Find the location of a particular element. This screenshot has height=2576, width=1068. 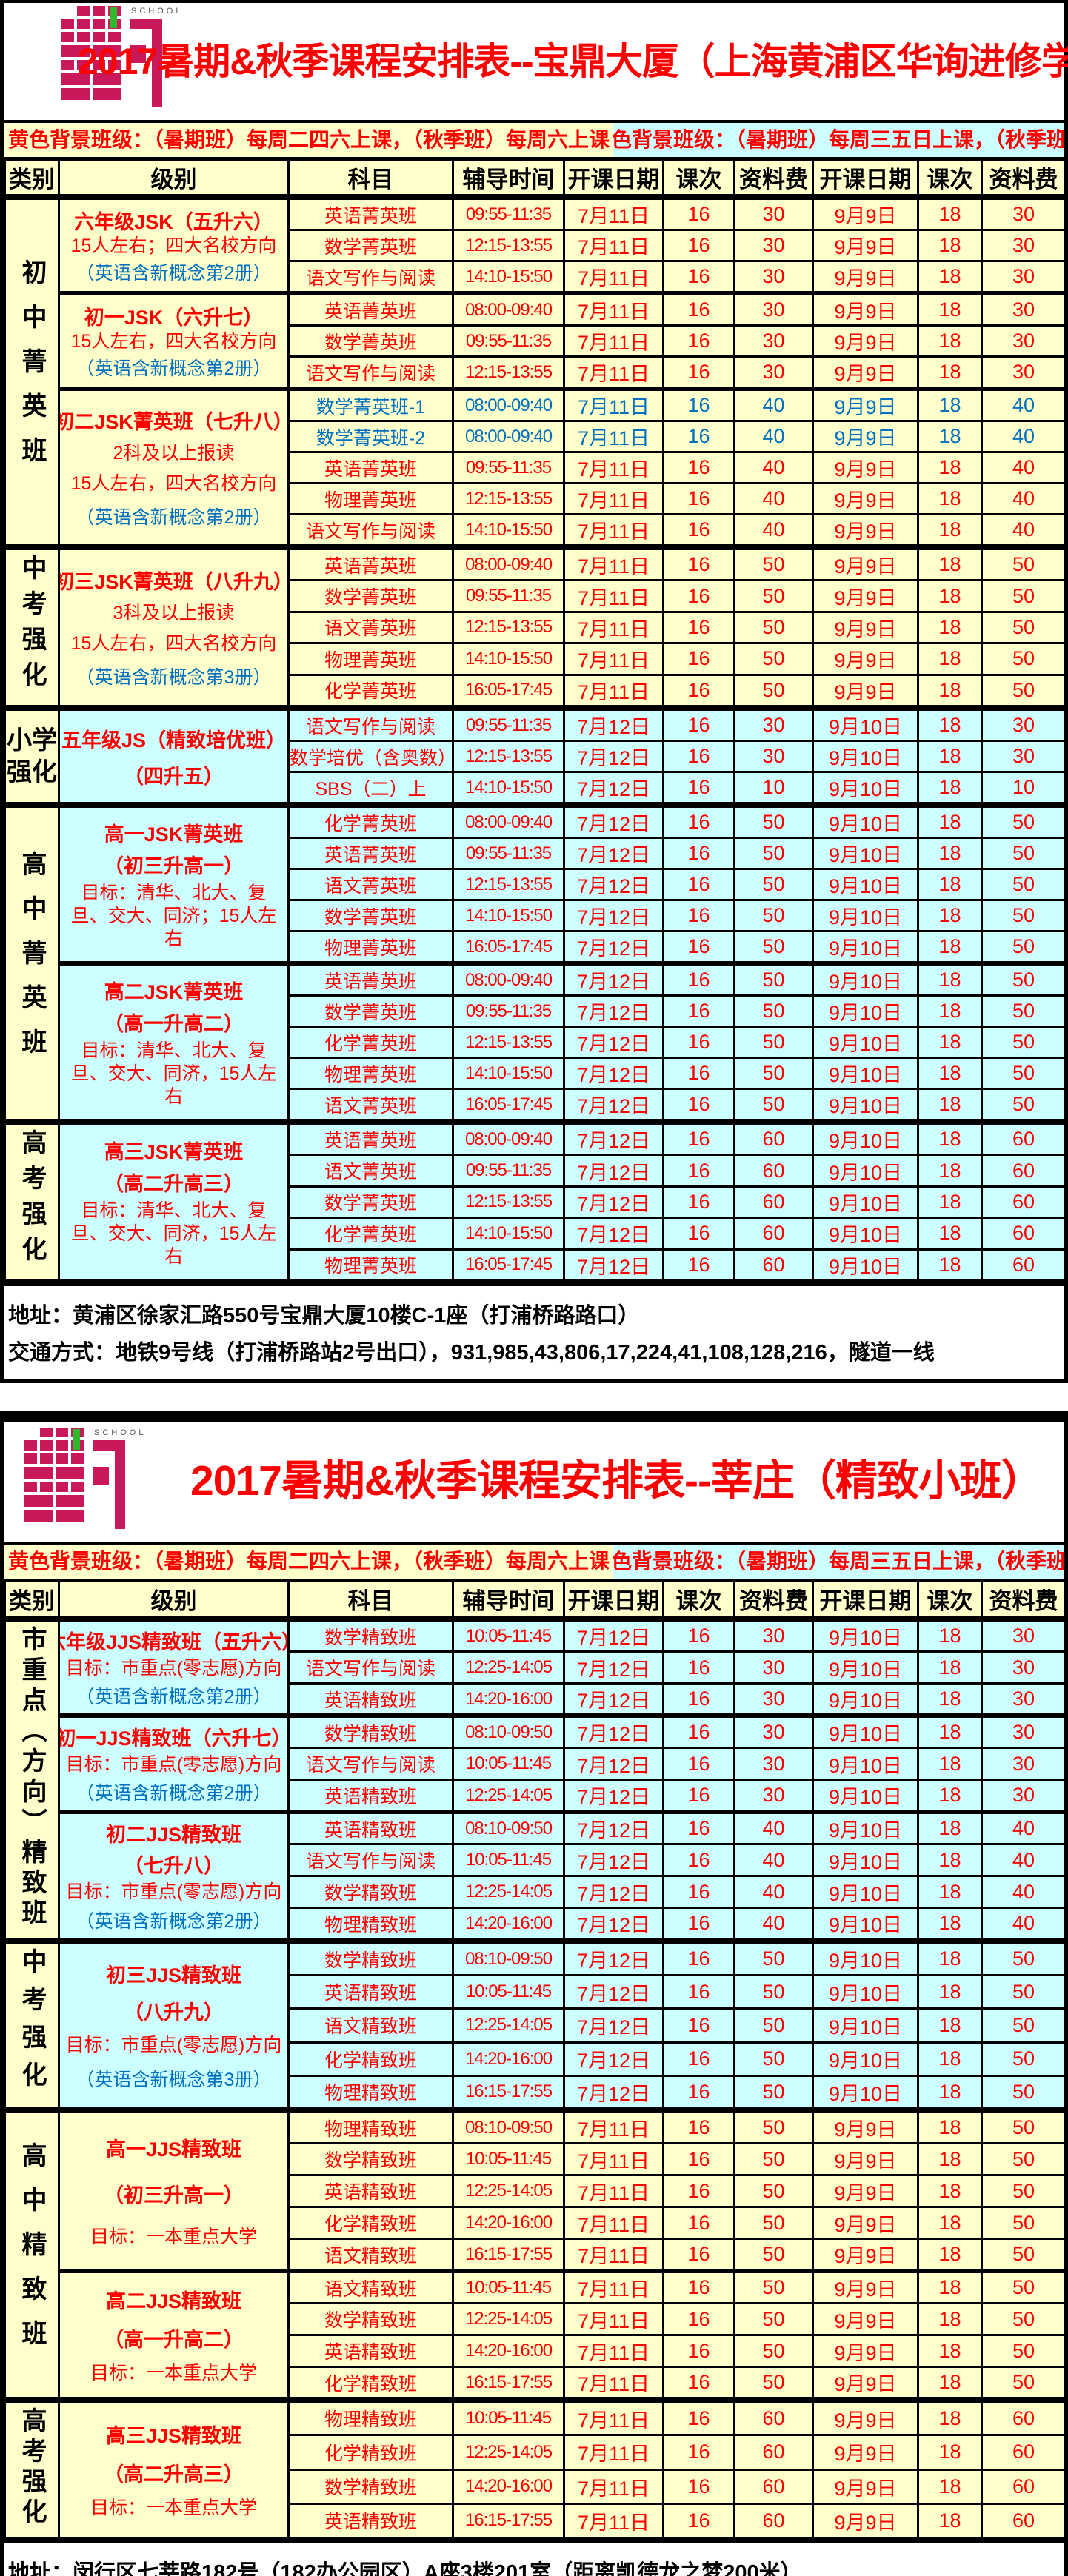

table-title-bar: SCHOOL 2017暑期&秋季课程安排表--宝鼎大厦（上海黄浦区华询进修学校） is located at coordinates (536, 63).